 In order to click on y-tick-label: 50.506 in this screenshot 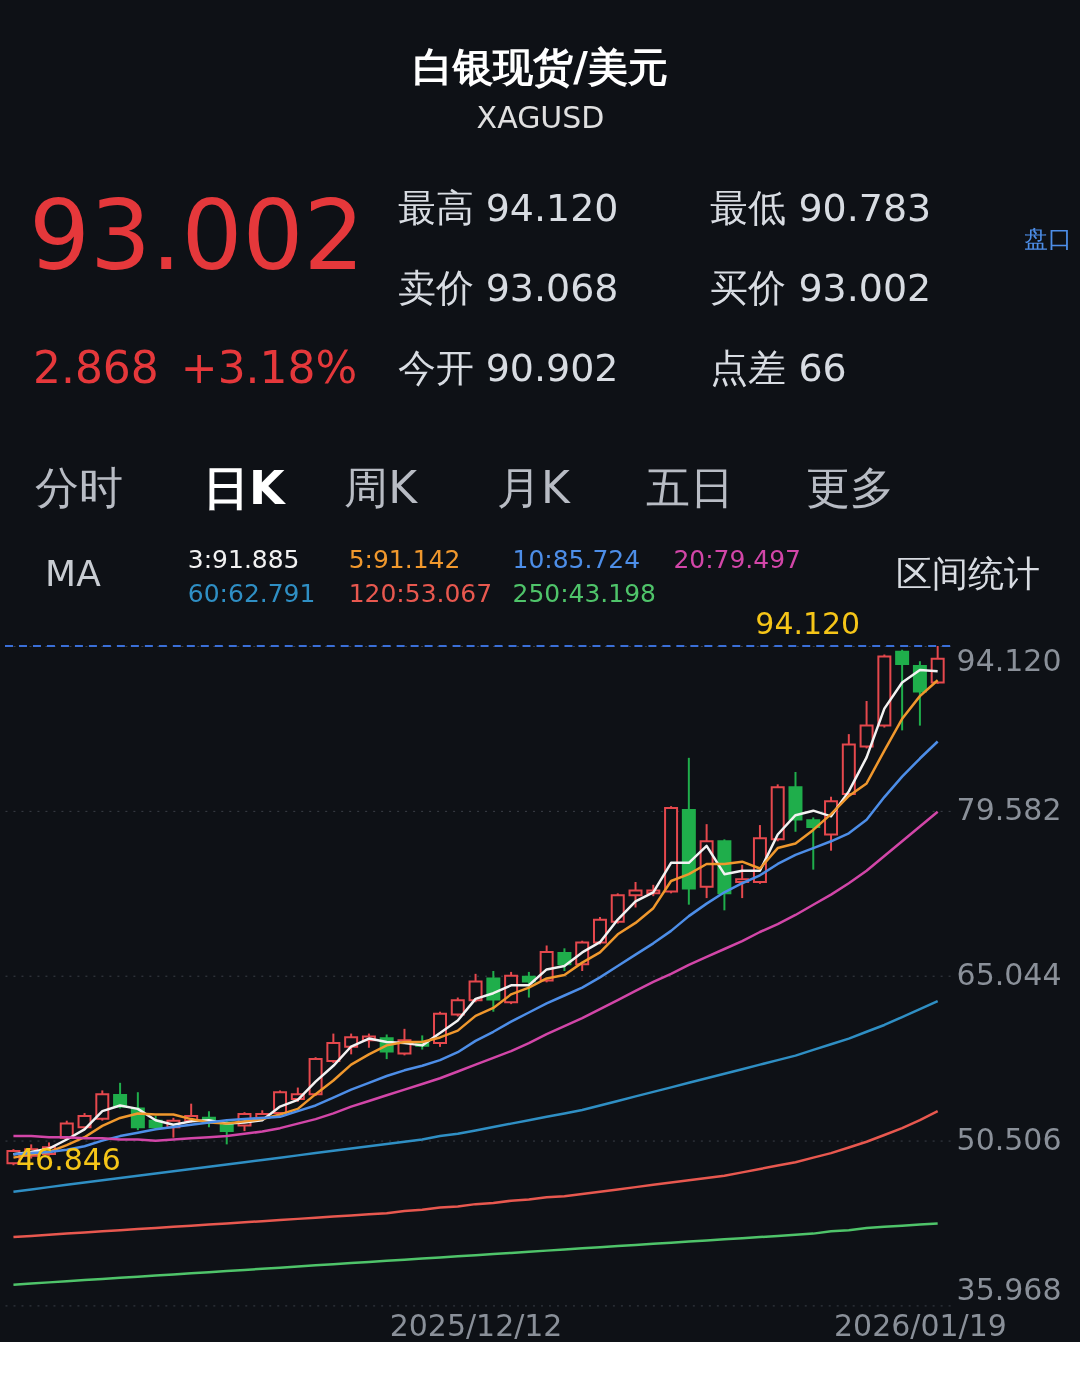, I will do `click(1009, 1140)`.